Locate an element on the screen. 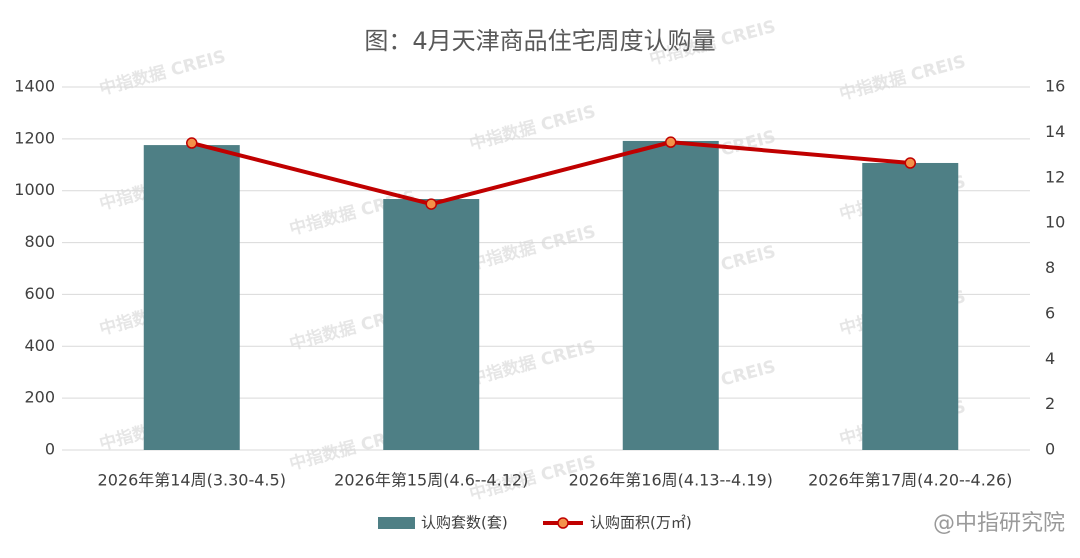  chart-title: 图：4月天津商品住宅周度认购量 is located at coordinates (539, 41).